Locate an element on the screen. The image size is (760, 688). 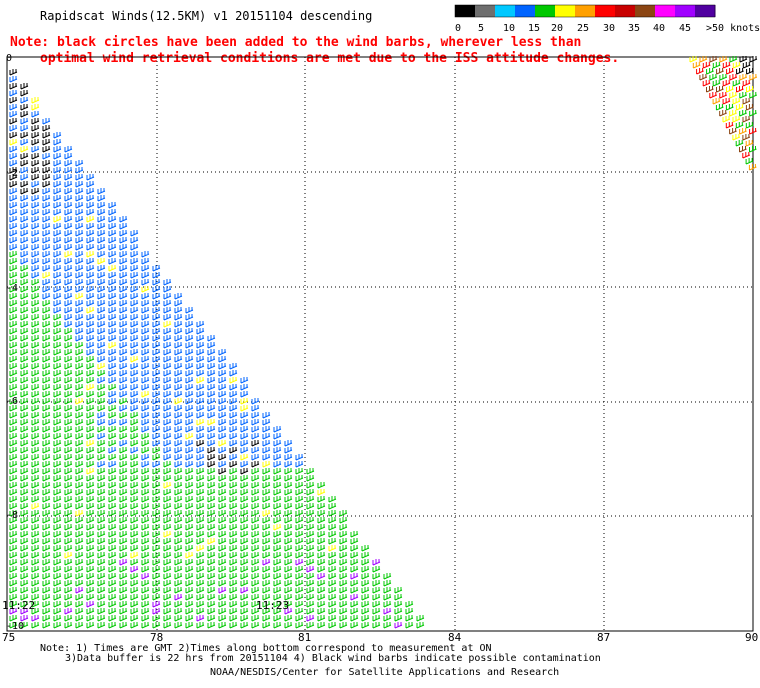
lat-label: 0 is located at coordinates (9, 58).